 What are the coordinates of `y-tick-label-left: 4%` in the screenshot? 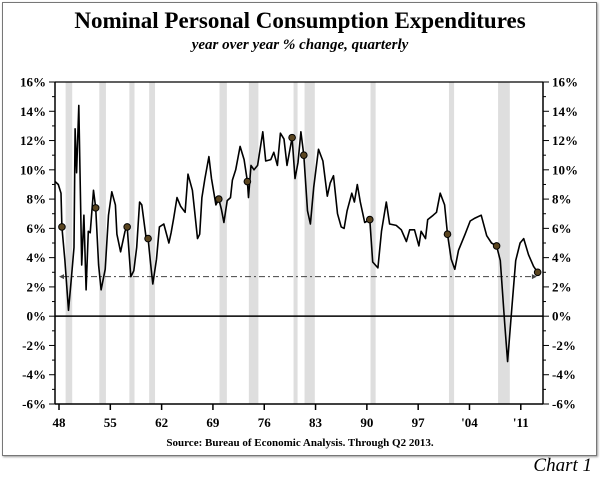 It's located at (37, 257).